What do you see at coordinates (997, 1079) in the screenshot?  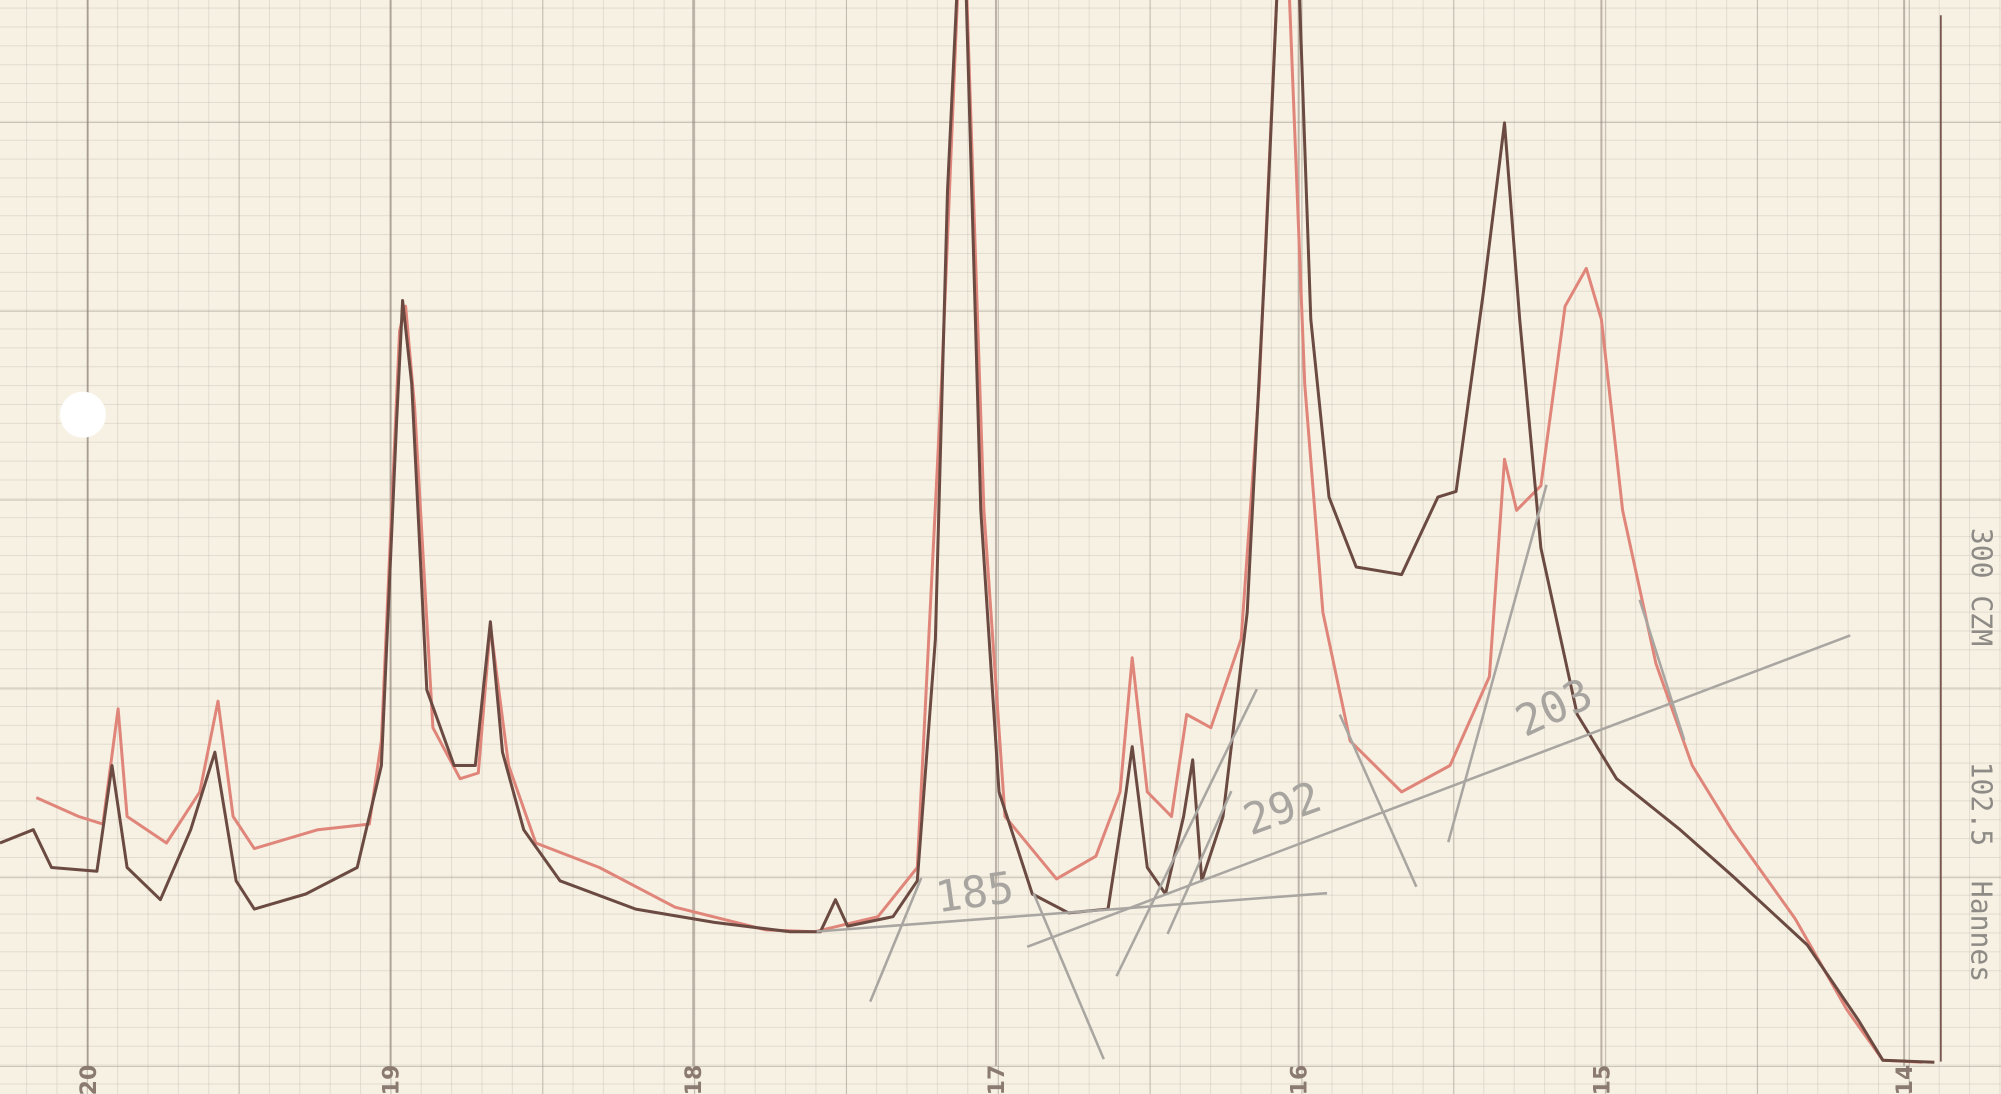 I see `x-tick-label: 17` at bounding box center [997, 1079].